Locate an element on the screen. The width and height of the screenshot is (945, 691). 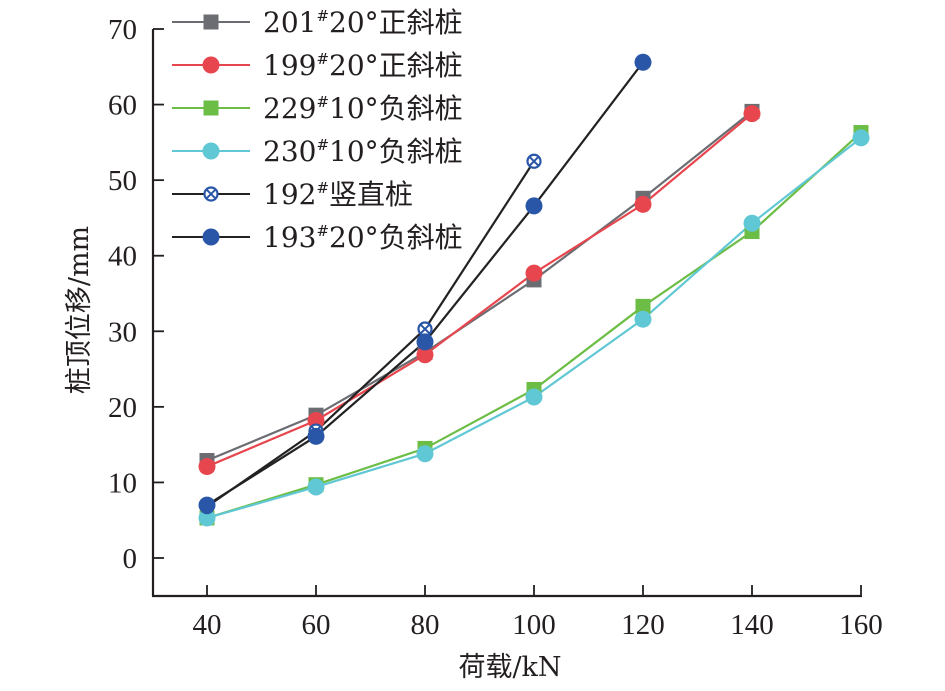
y-tick-label: 60 is located at coordinates (122, 106).